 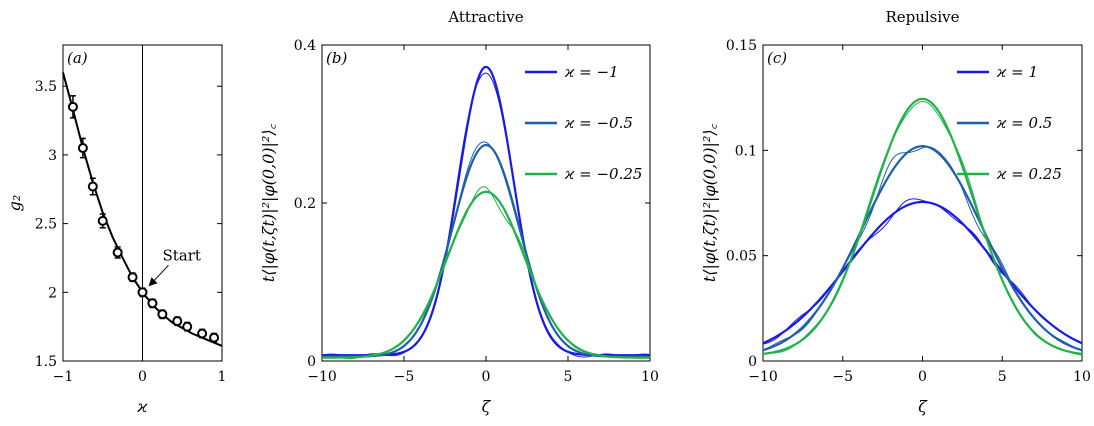 What do you see at coordinates (160, 273) in the screenshot?
I see `panel-a-annotation-arrow` at bounding box center [160, 273].